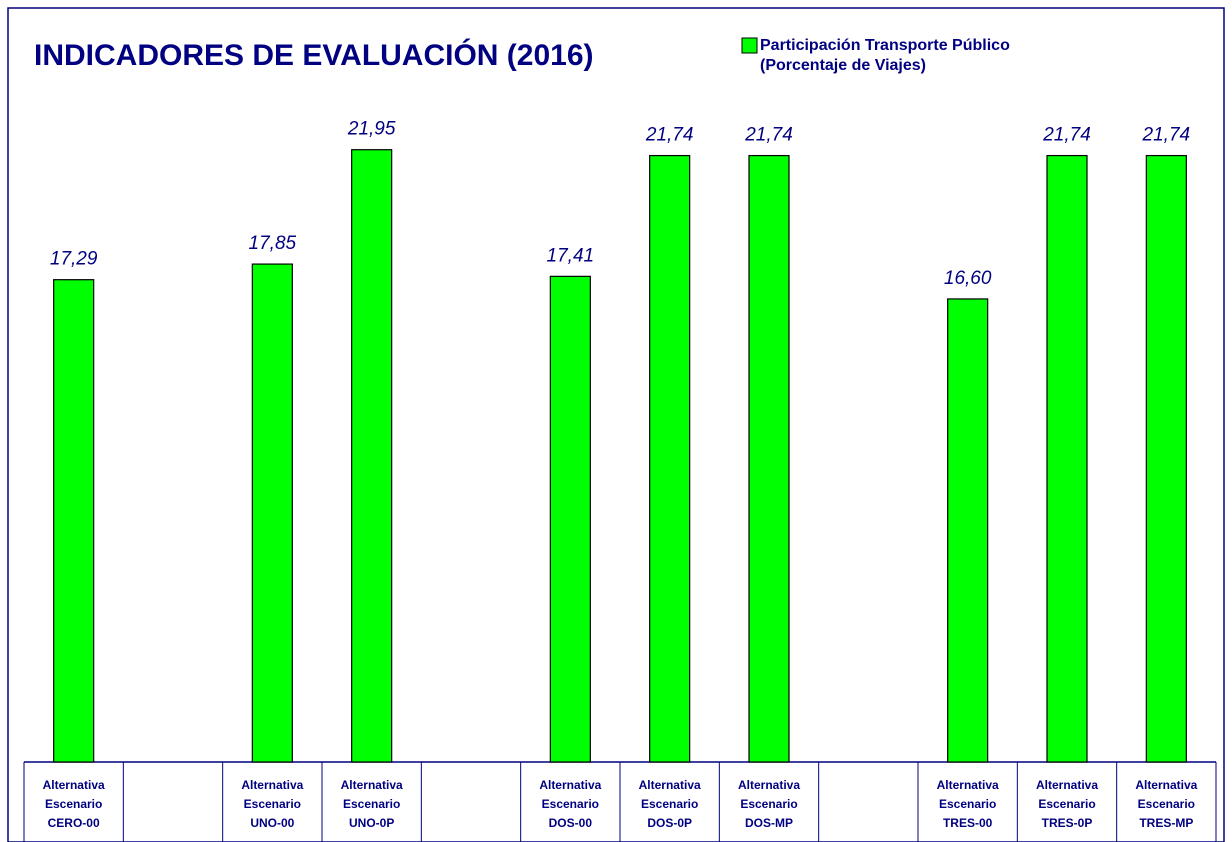  I want to click on legend-swatch, so click(749, 45).